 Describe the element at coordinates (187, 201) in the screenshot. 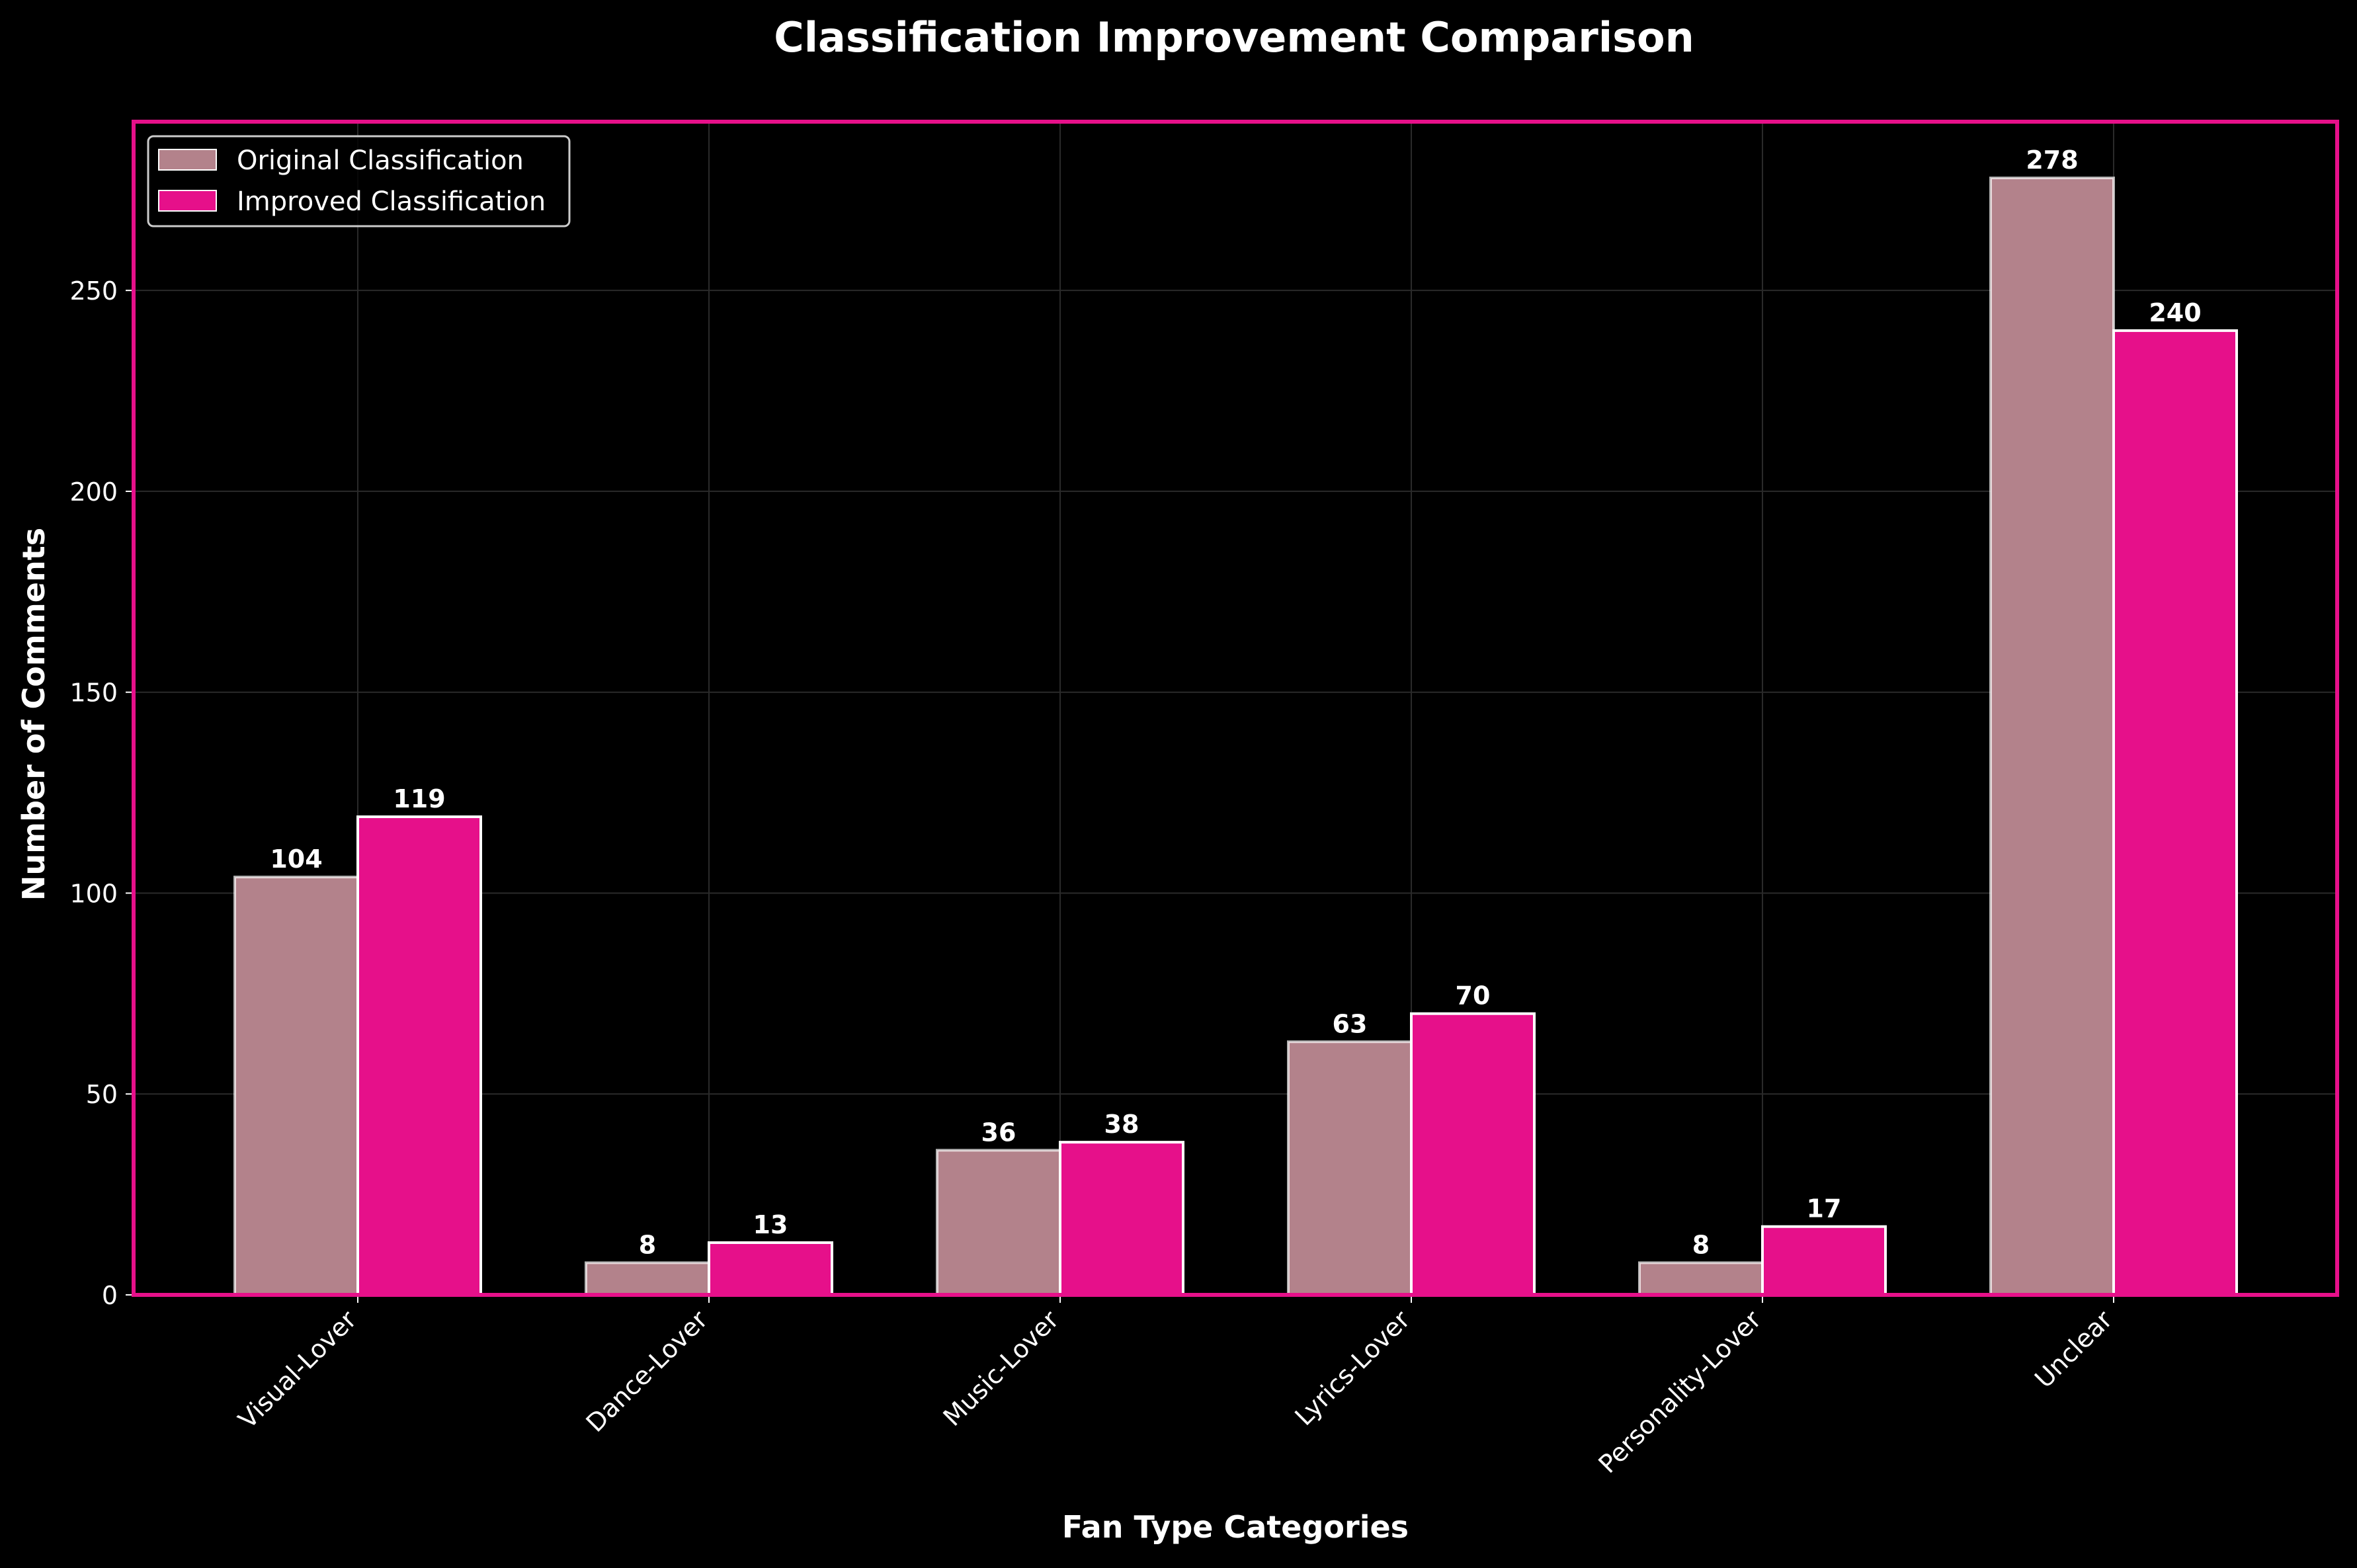

I see `legend-swatch-improved` at that location.